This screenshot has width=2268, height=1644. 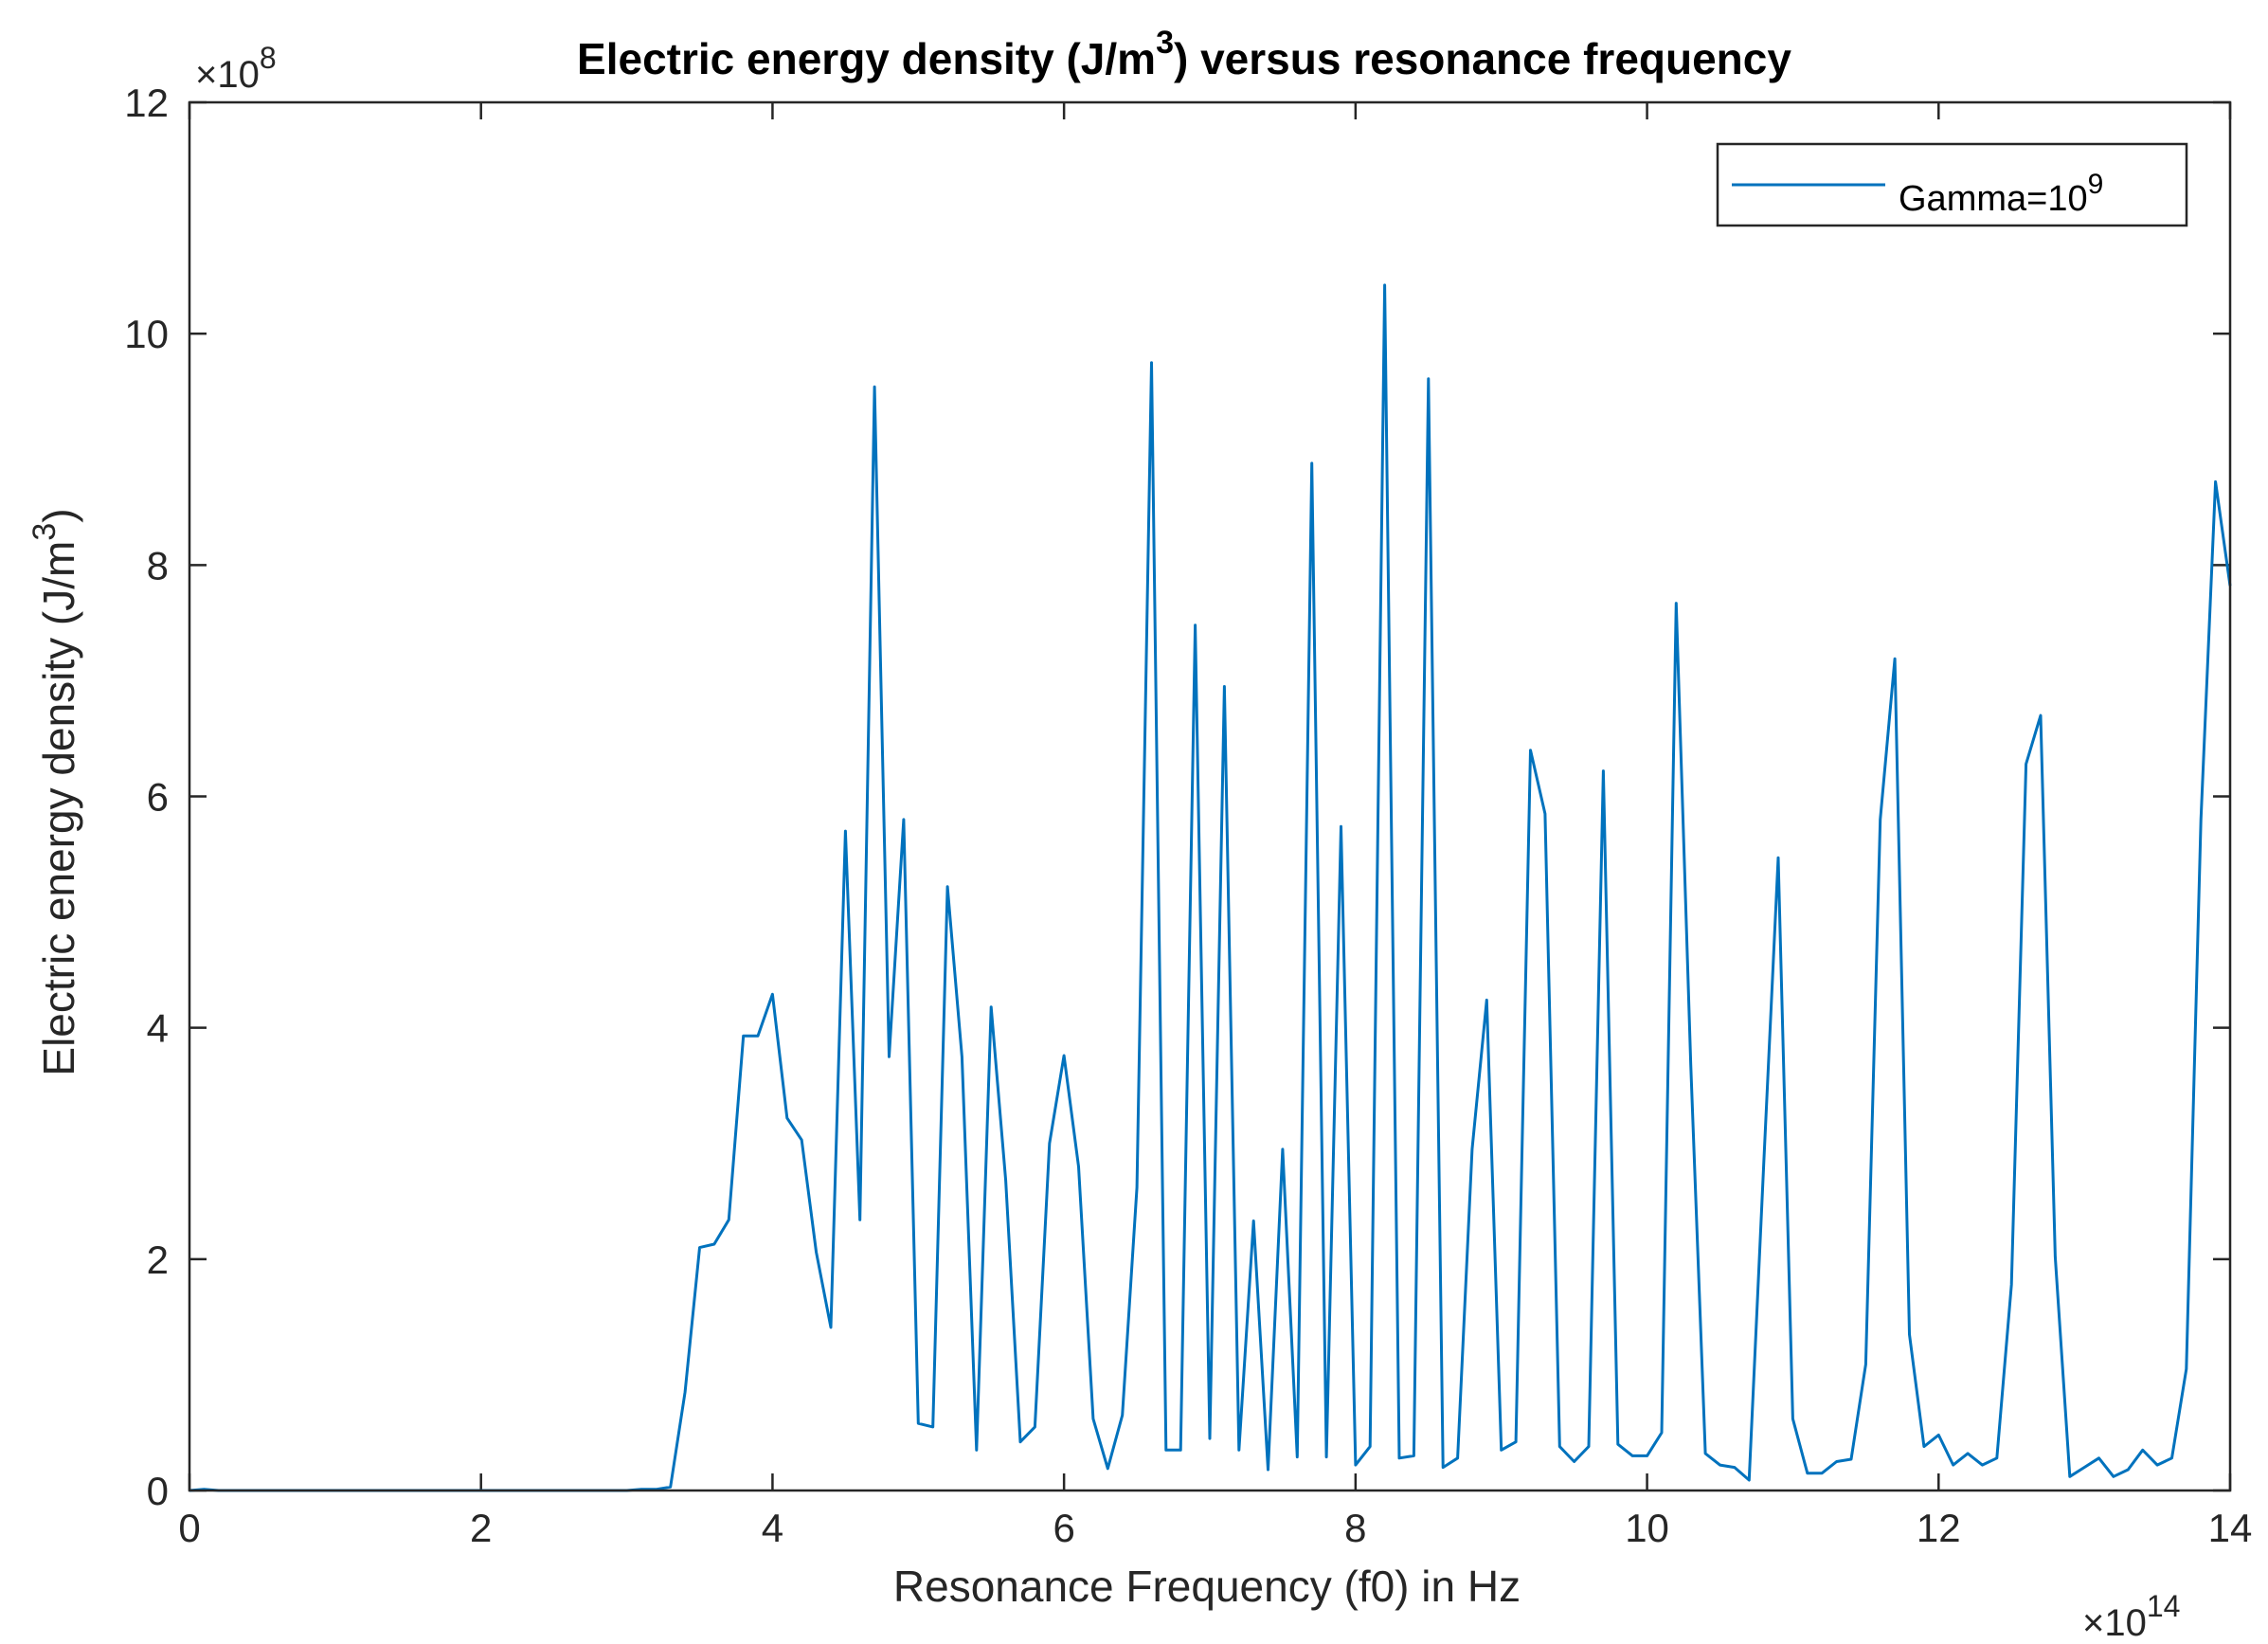 What do you see at coordinates (146, 103) in the screenshot?
I see `y-tick-label: 12` at bounding box center [146, 103].